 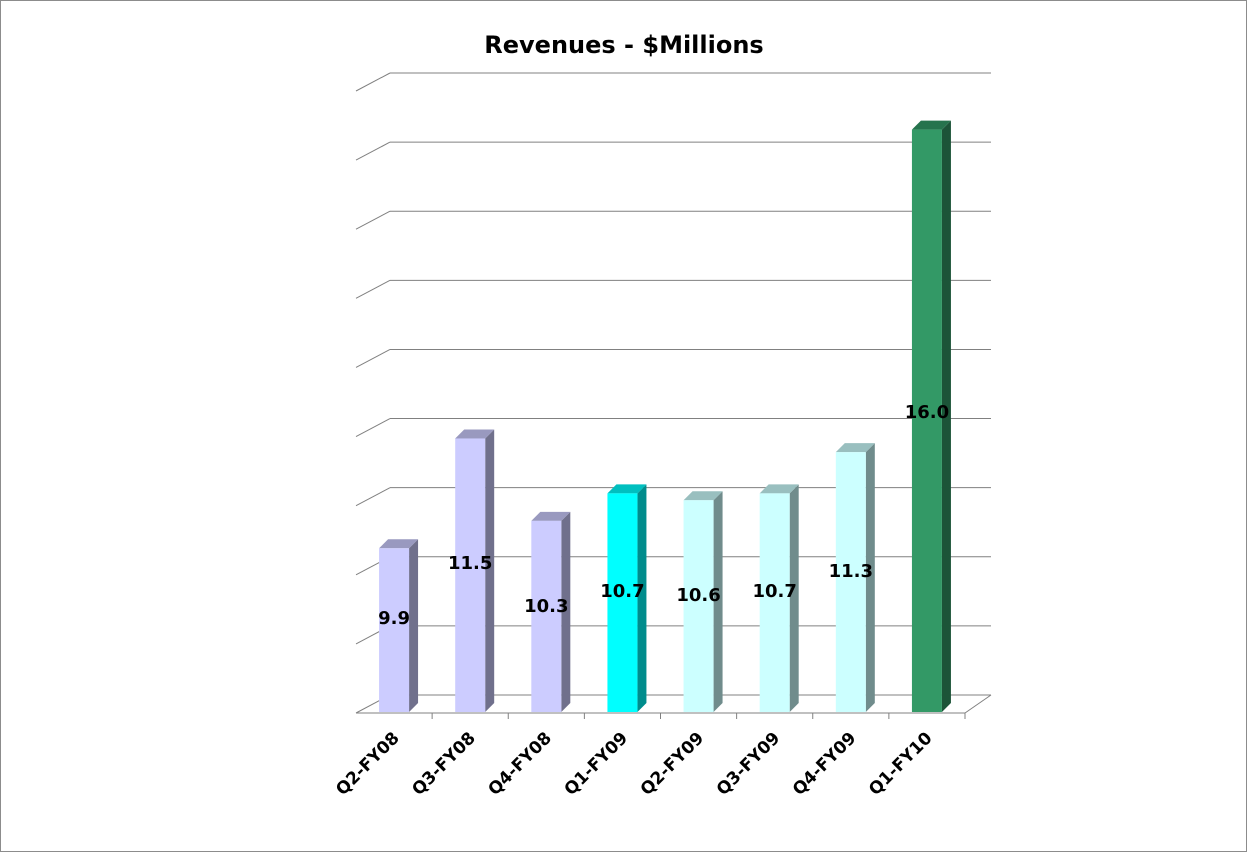 I want to click on bar-q1-fy09, so click(x=622, y=602).